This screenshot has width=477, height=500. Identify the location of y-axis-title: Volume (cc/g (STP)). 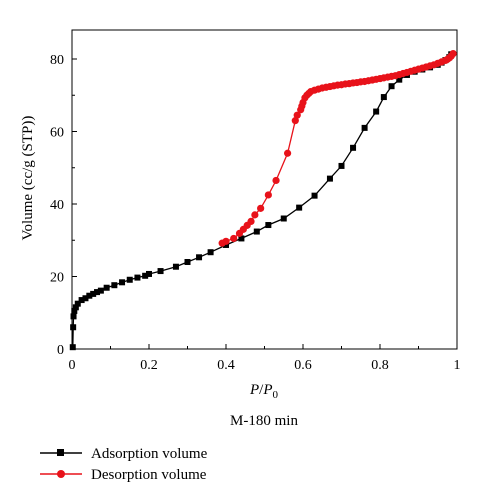
(28, 178).